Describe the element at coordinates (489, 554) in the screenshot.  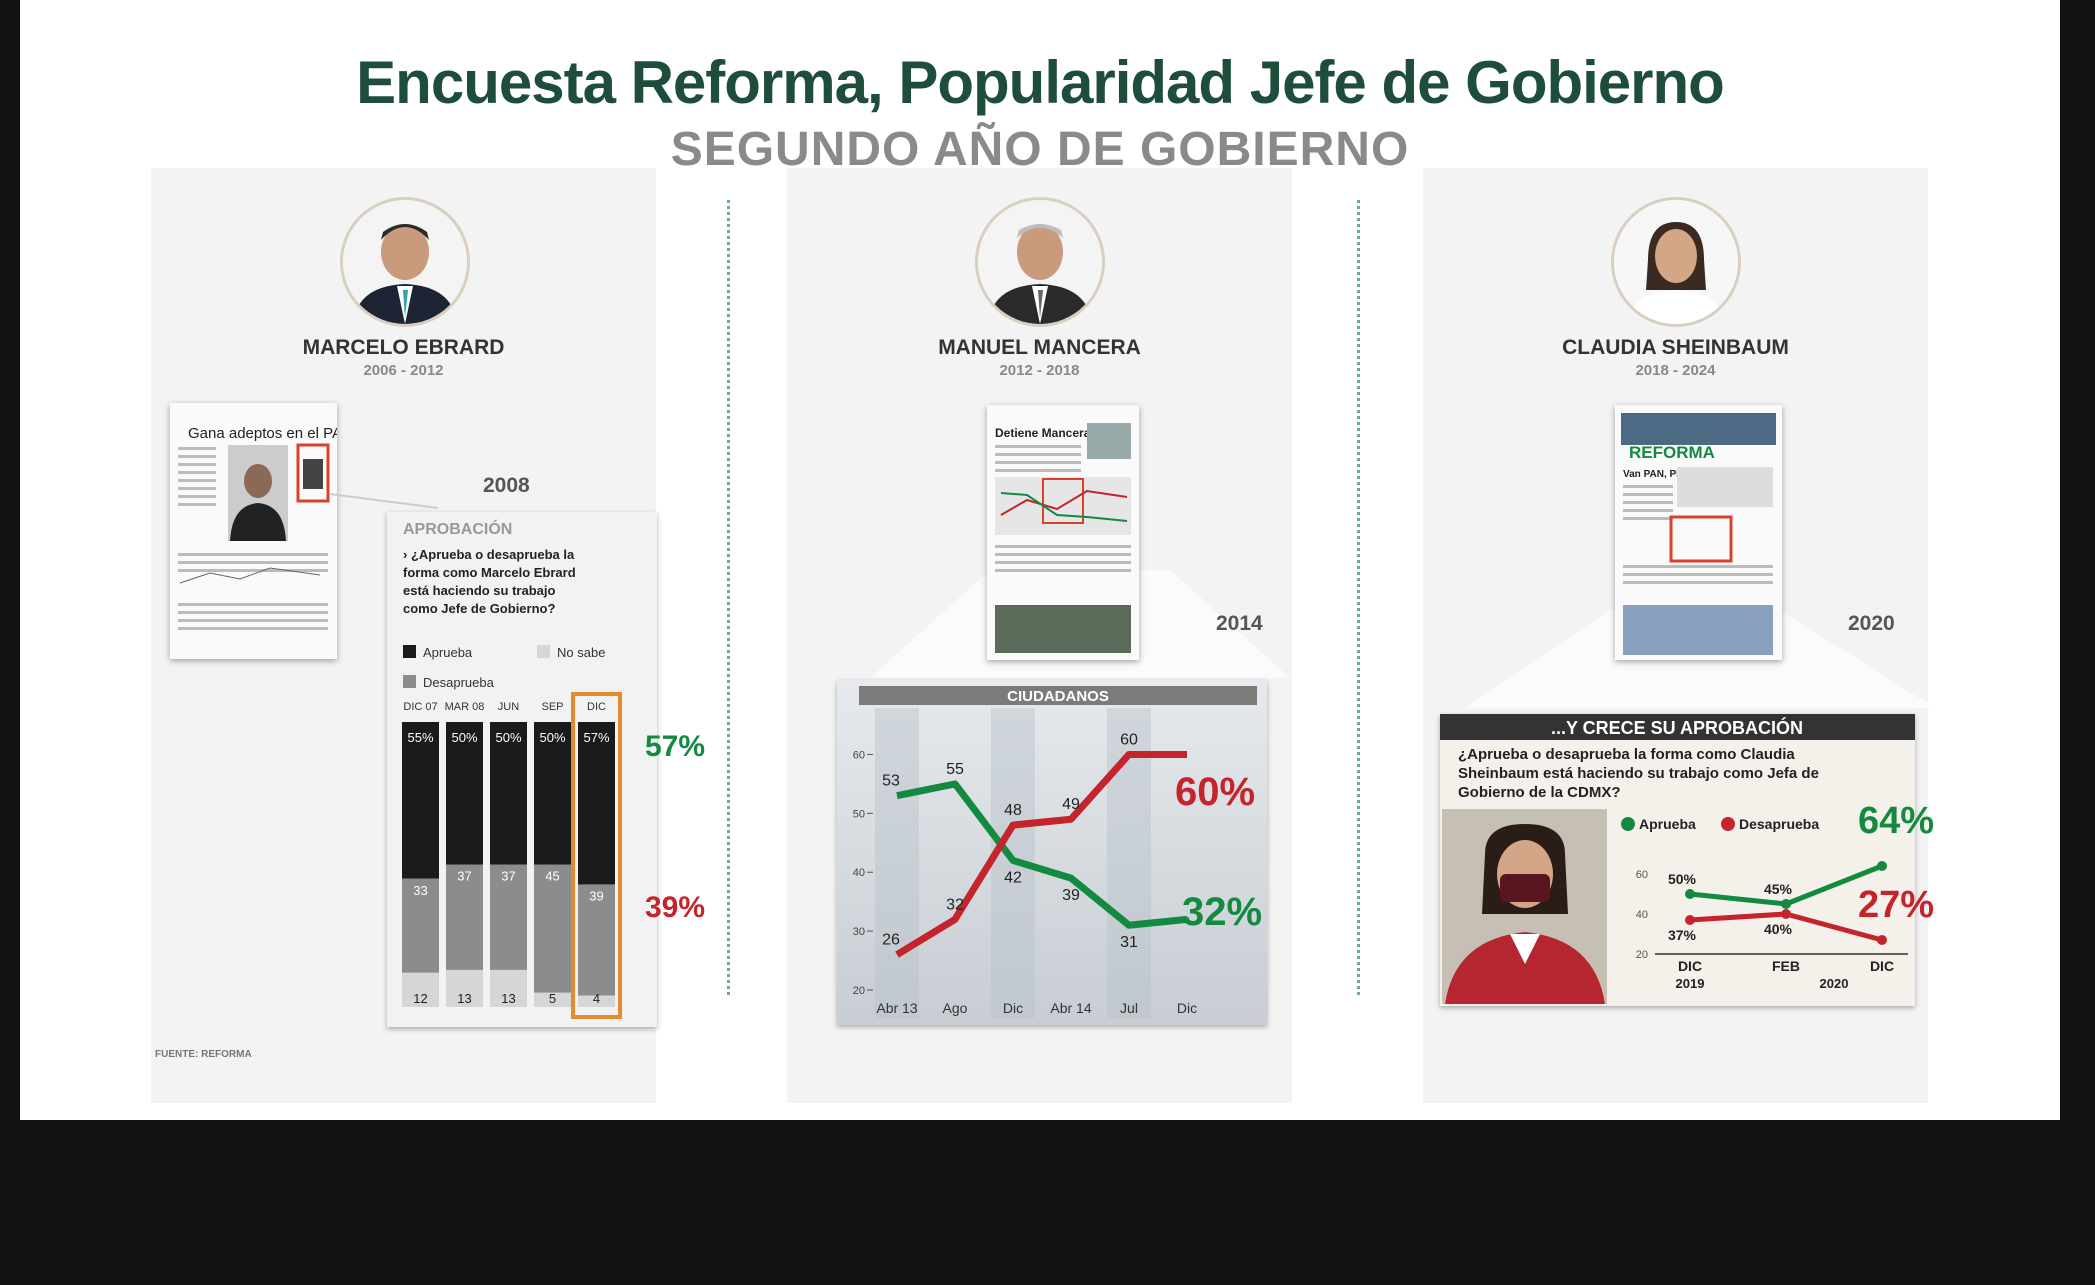
I see `question-line: › ¿Aprueba o desaprueba la` at that location.